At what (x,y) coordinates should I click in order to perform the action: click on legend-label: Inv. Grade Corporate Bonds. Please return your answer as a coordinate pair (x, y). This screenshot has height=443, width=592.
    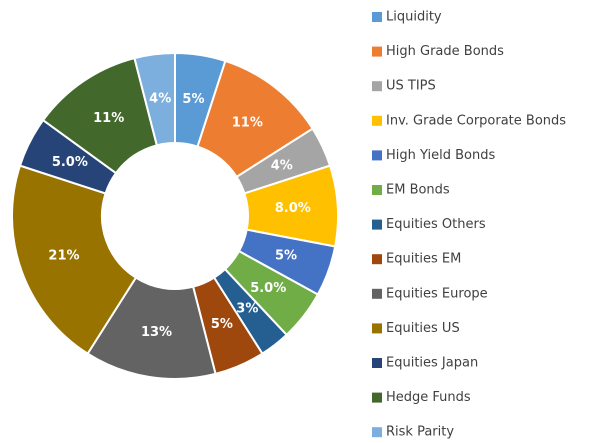
    Looking at the image, I should click on (476, 120).